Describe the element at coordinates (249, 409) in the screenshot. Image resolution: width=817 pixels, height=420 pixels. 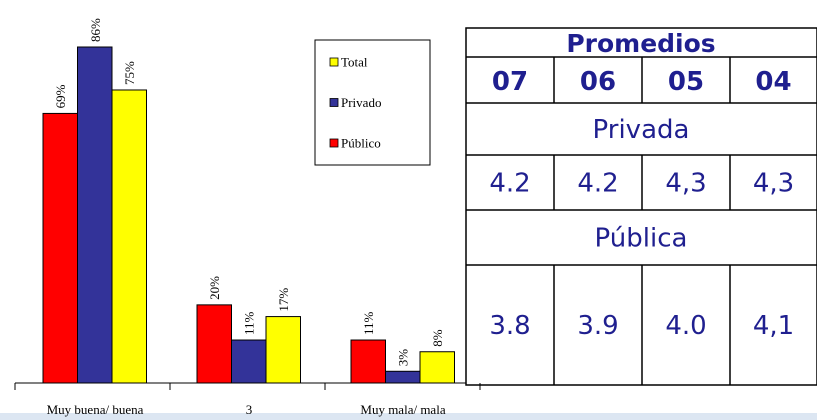
I see `x-tick-label: 3` at that location.